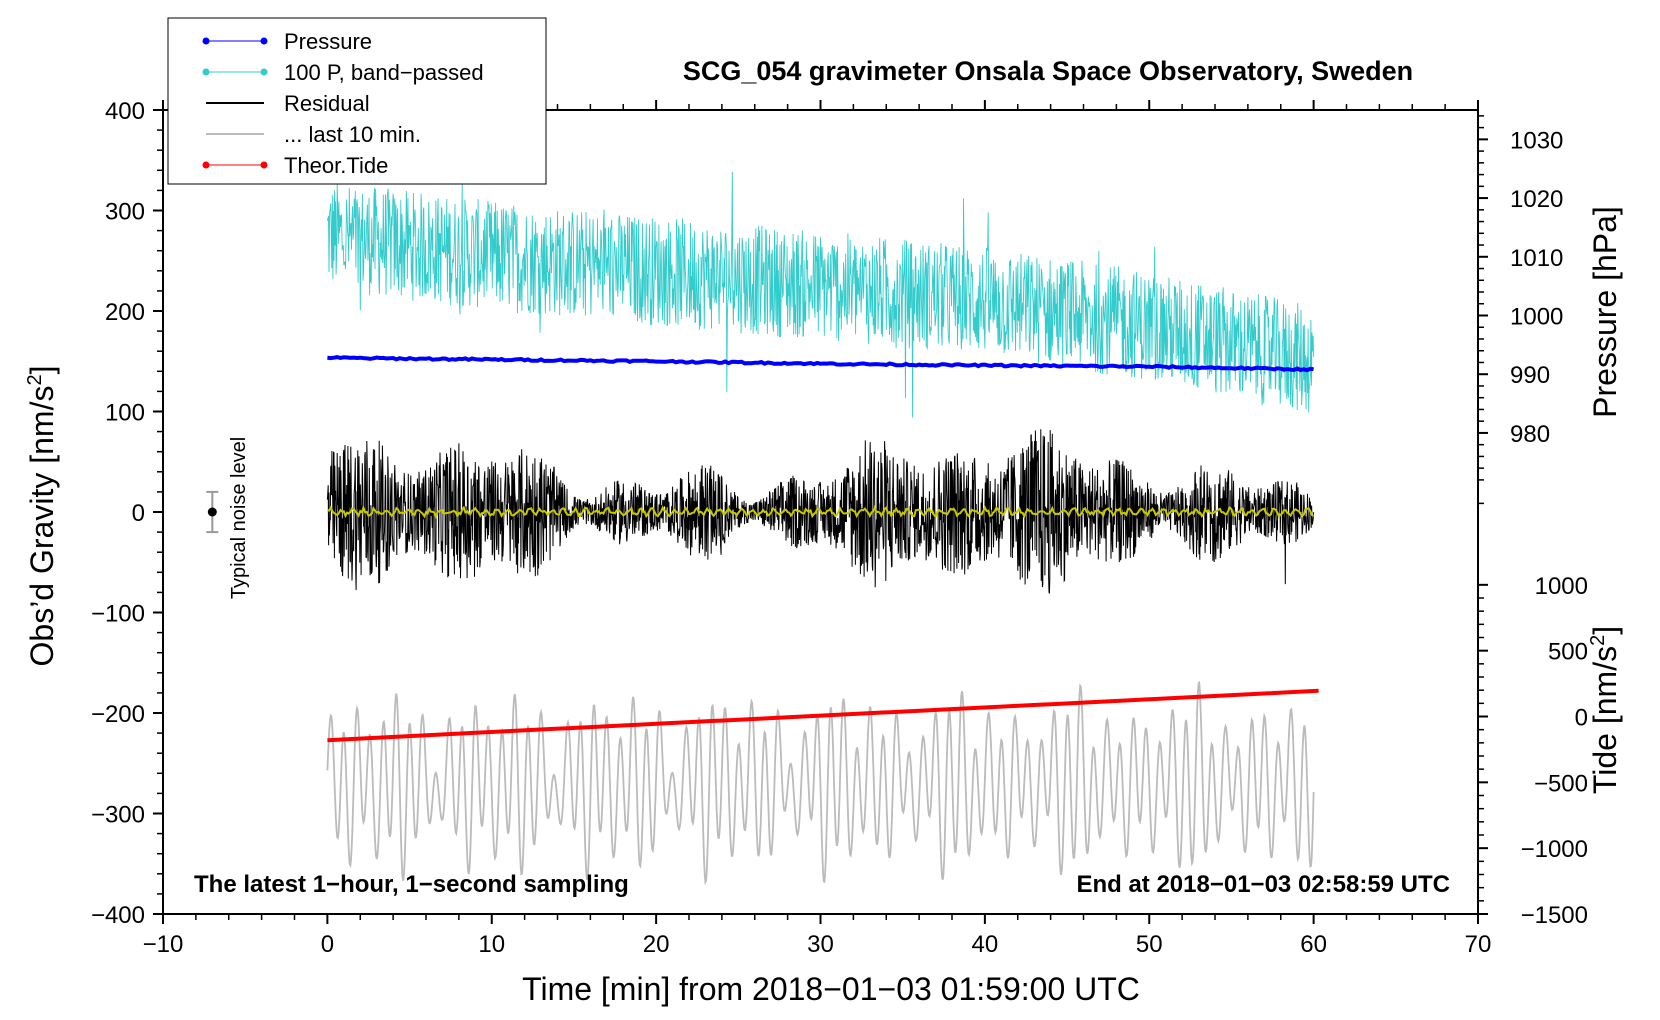 Image resolution: width=1660 pixels, height=1020 pixels. I want to click on legend-label: Pressure, so click(328, 41).